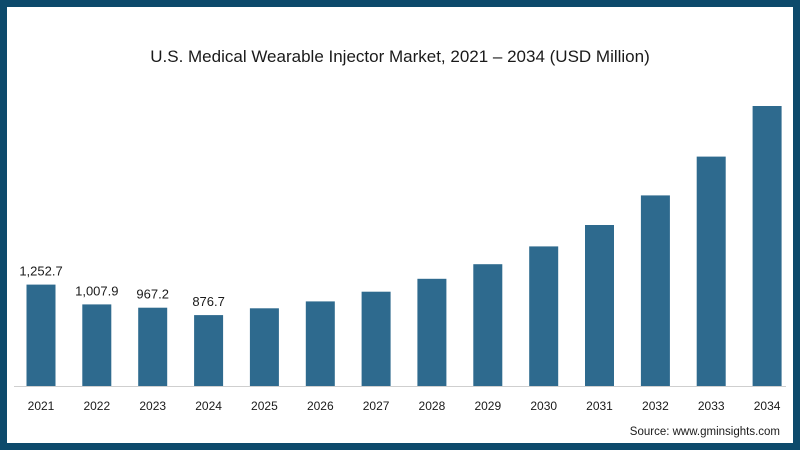 The width and height of the screenshot is (800, 450). I want to click on data-label-2021: 1,252.7, so click(40, 271).